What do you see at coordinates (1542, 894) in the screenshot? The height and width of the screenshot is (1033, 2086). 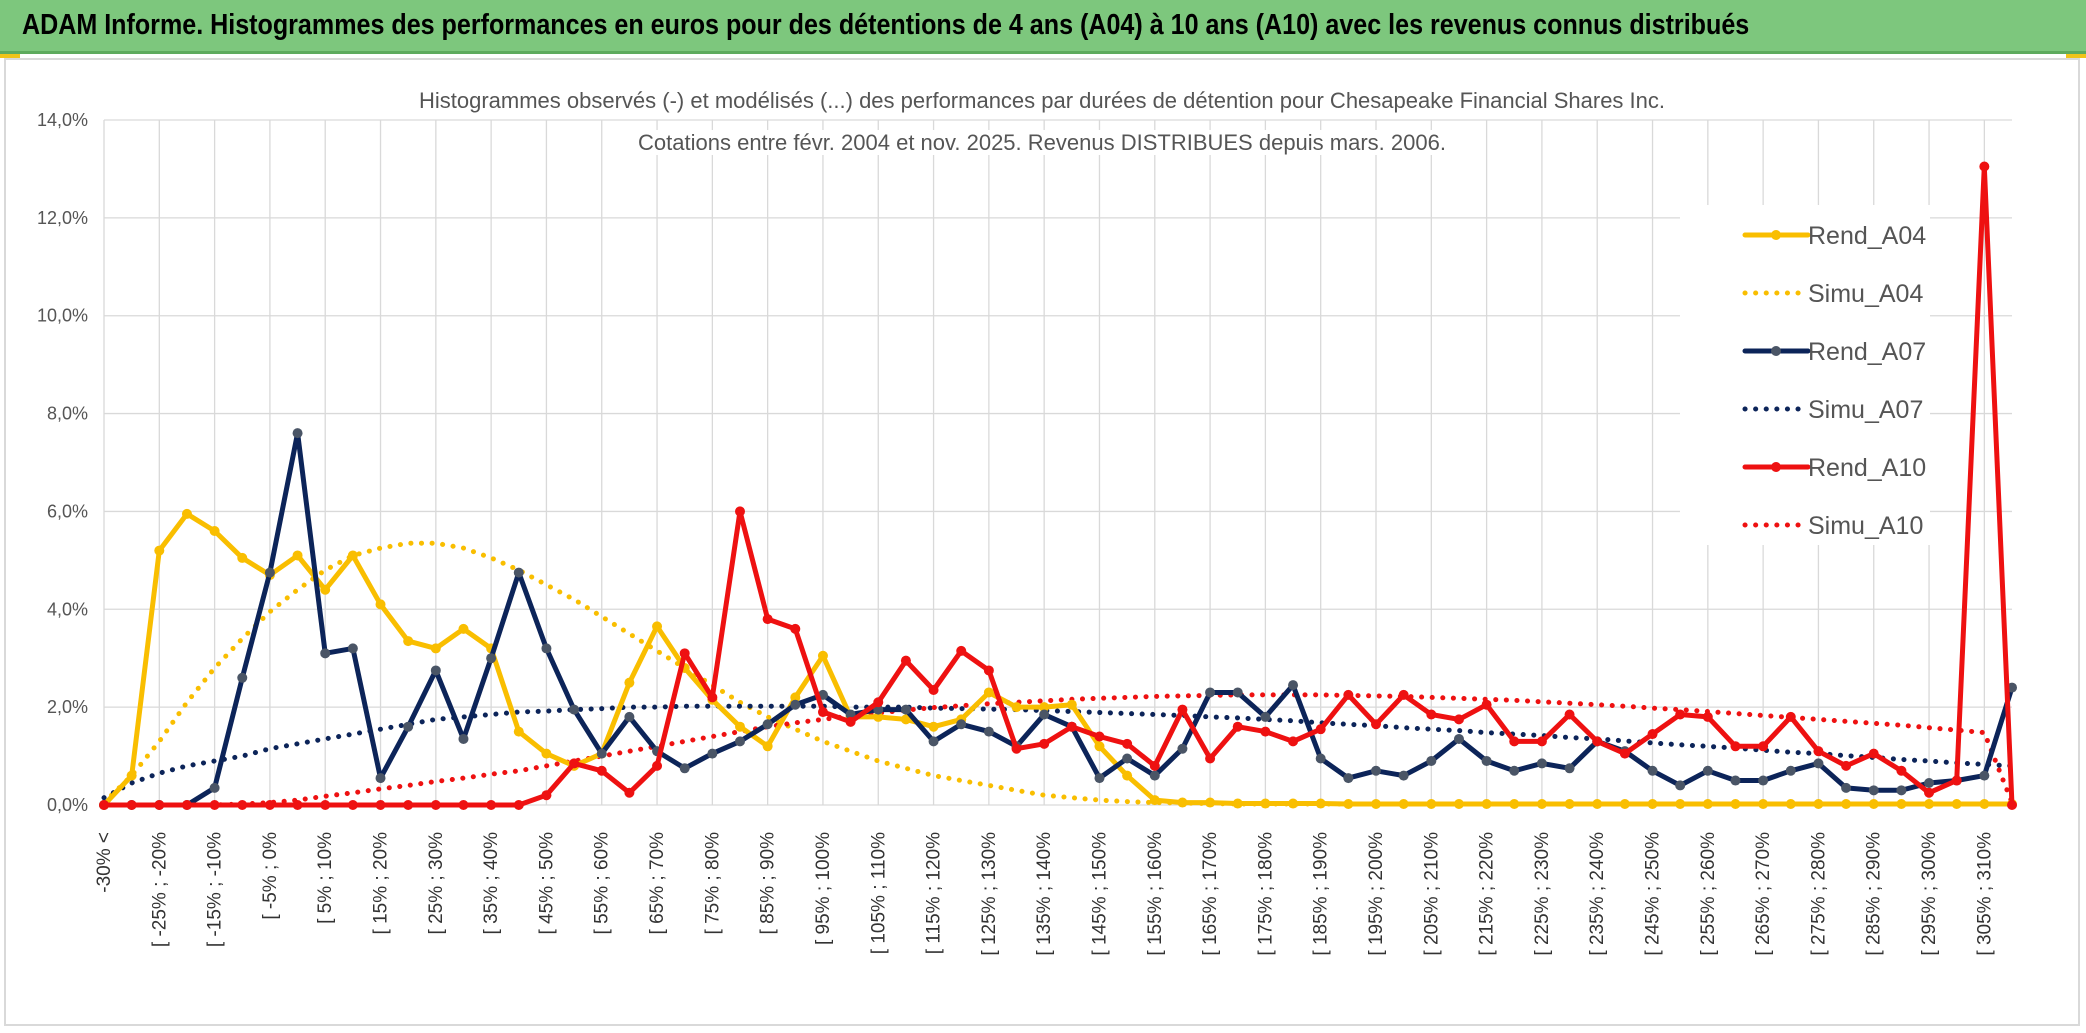 I see `x-tick-label: [ 225% ; 230%` at bounding box center [1542, 894].